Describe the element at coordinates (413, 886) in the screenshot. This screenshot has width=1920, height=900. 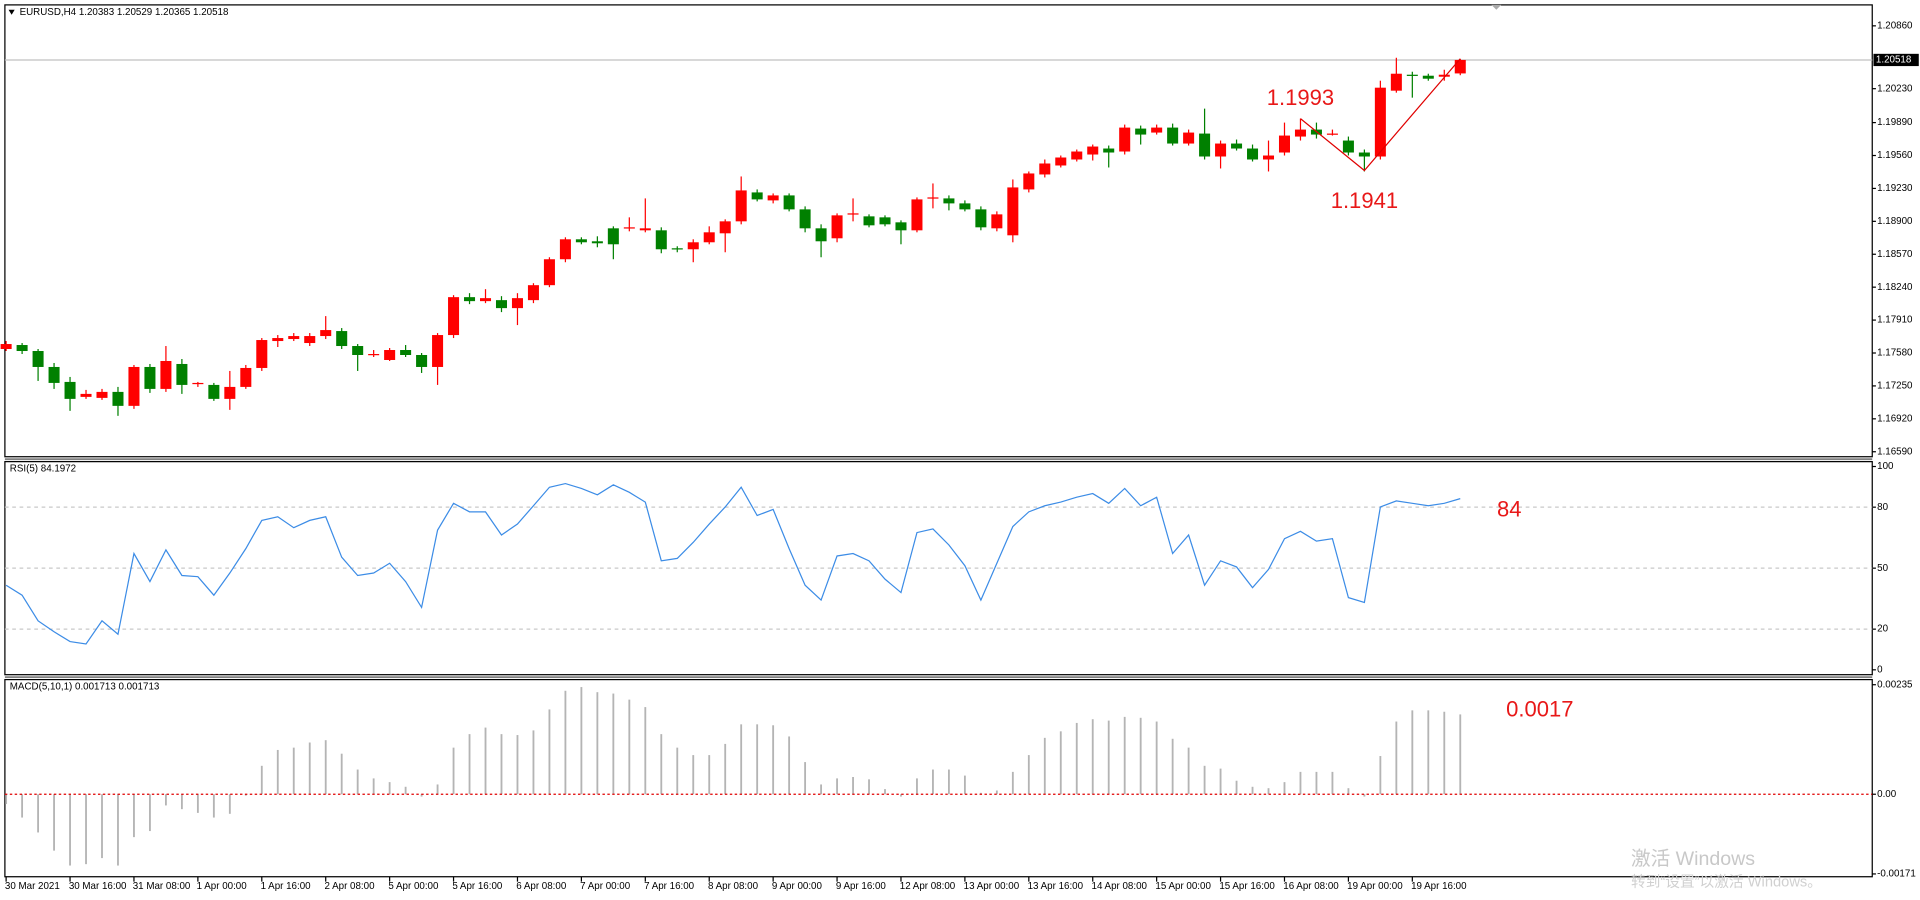
I see `x-tick-label: 5 Apr 00:00` at that location.